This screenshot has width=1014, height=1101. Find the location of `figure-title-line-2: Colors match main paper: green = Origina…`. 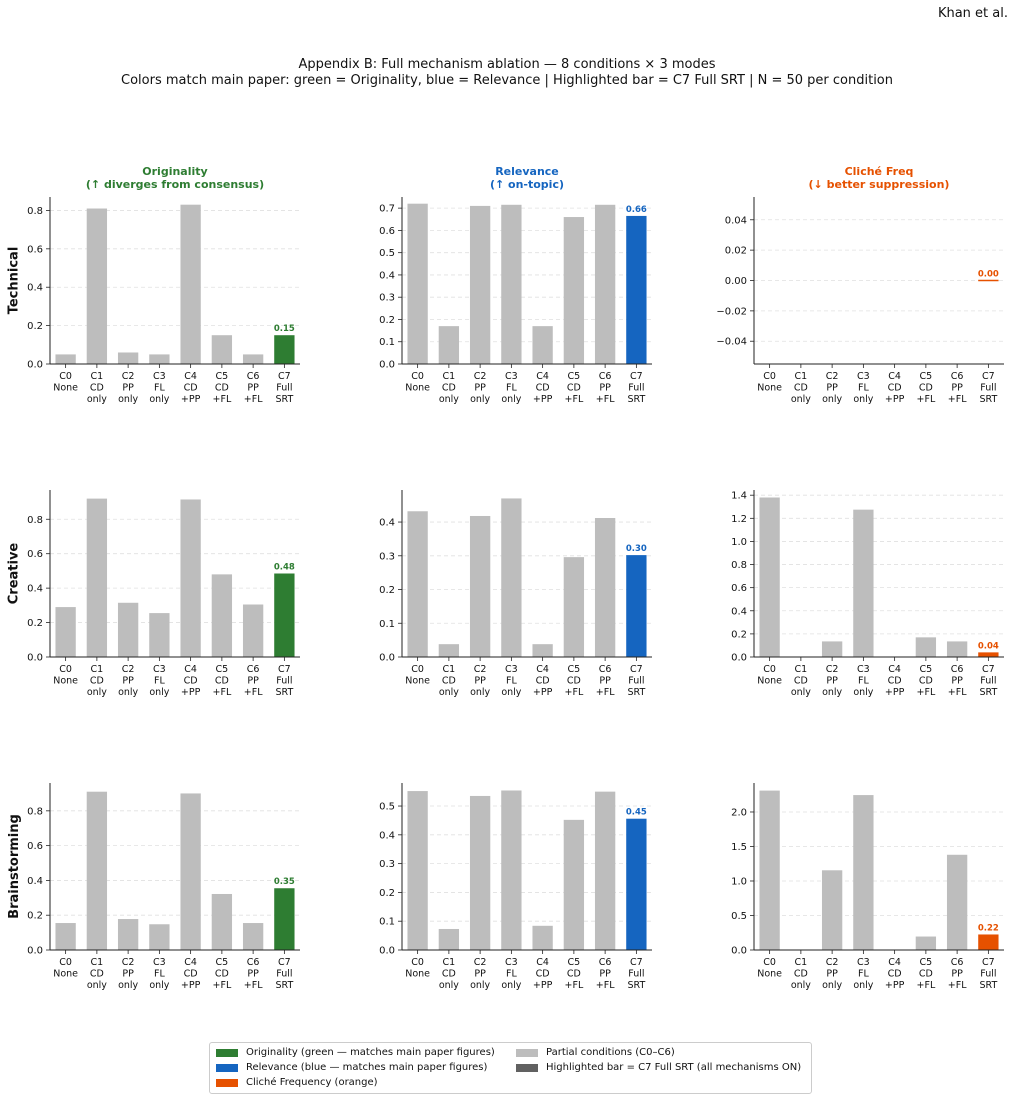

figure-title-line-2: Colors match main paper: green = Origina… is located at coordinates (507, 80).